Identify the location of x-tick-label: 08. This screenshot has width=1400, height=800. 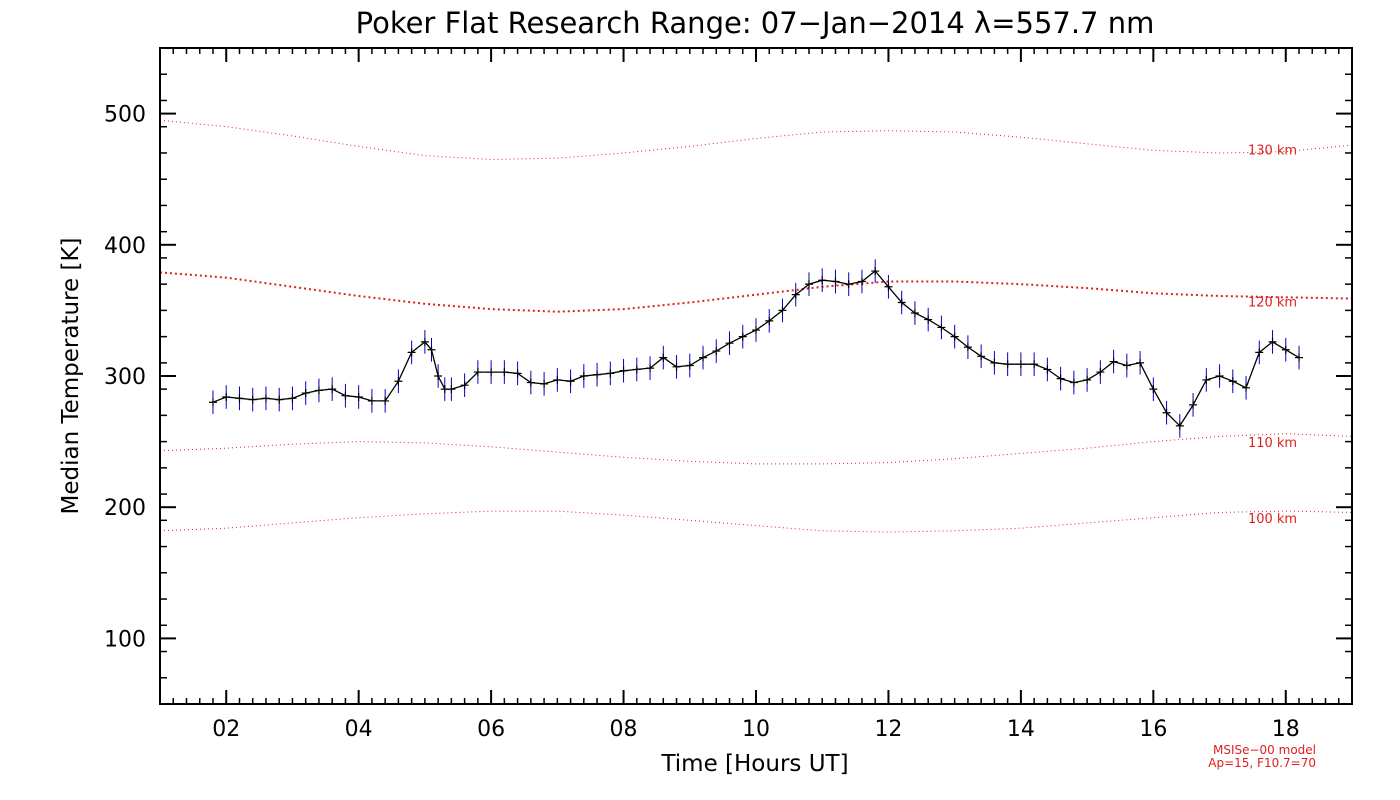
(624, 729).